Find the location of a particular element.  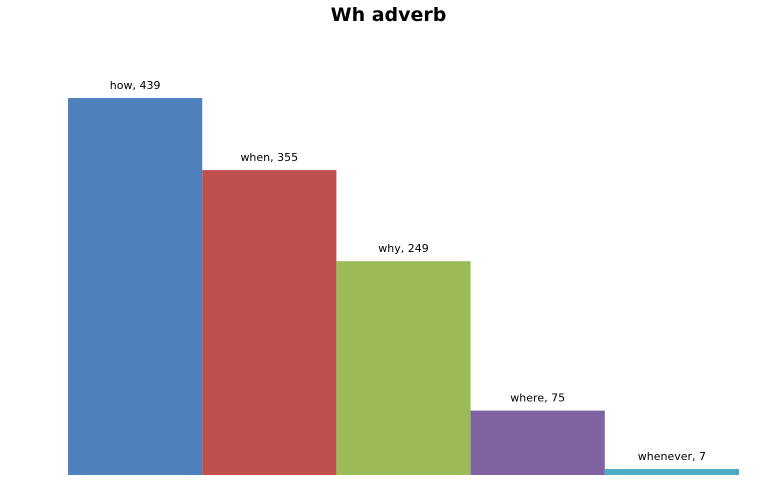

bar-whenever is located at coordinates (671, 472).